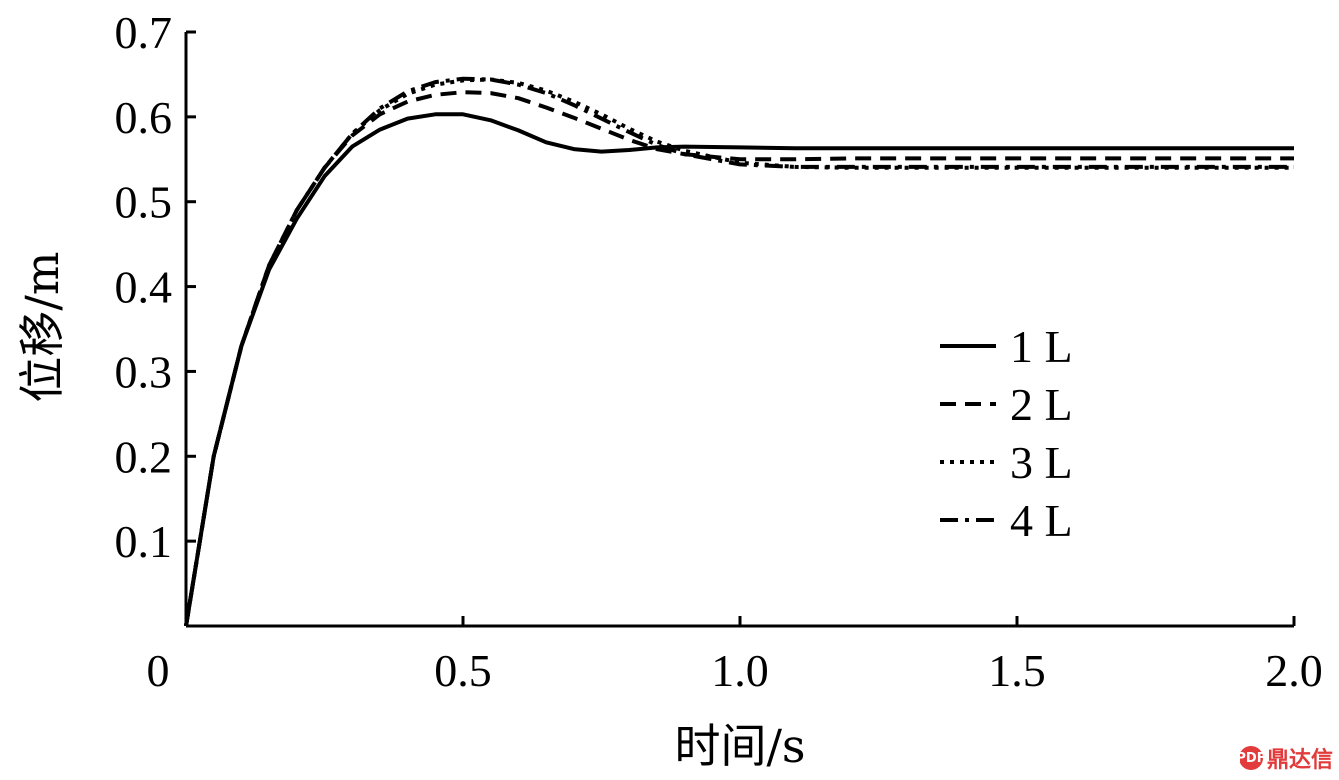  What do you see at coordinates (1041, 404) in the screenshot?
I see `legend-label-2: 2 L` at bounding box center [1041, 404].